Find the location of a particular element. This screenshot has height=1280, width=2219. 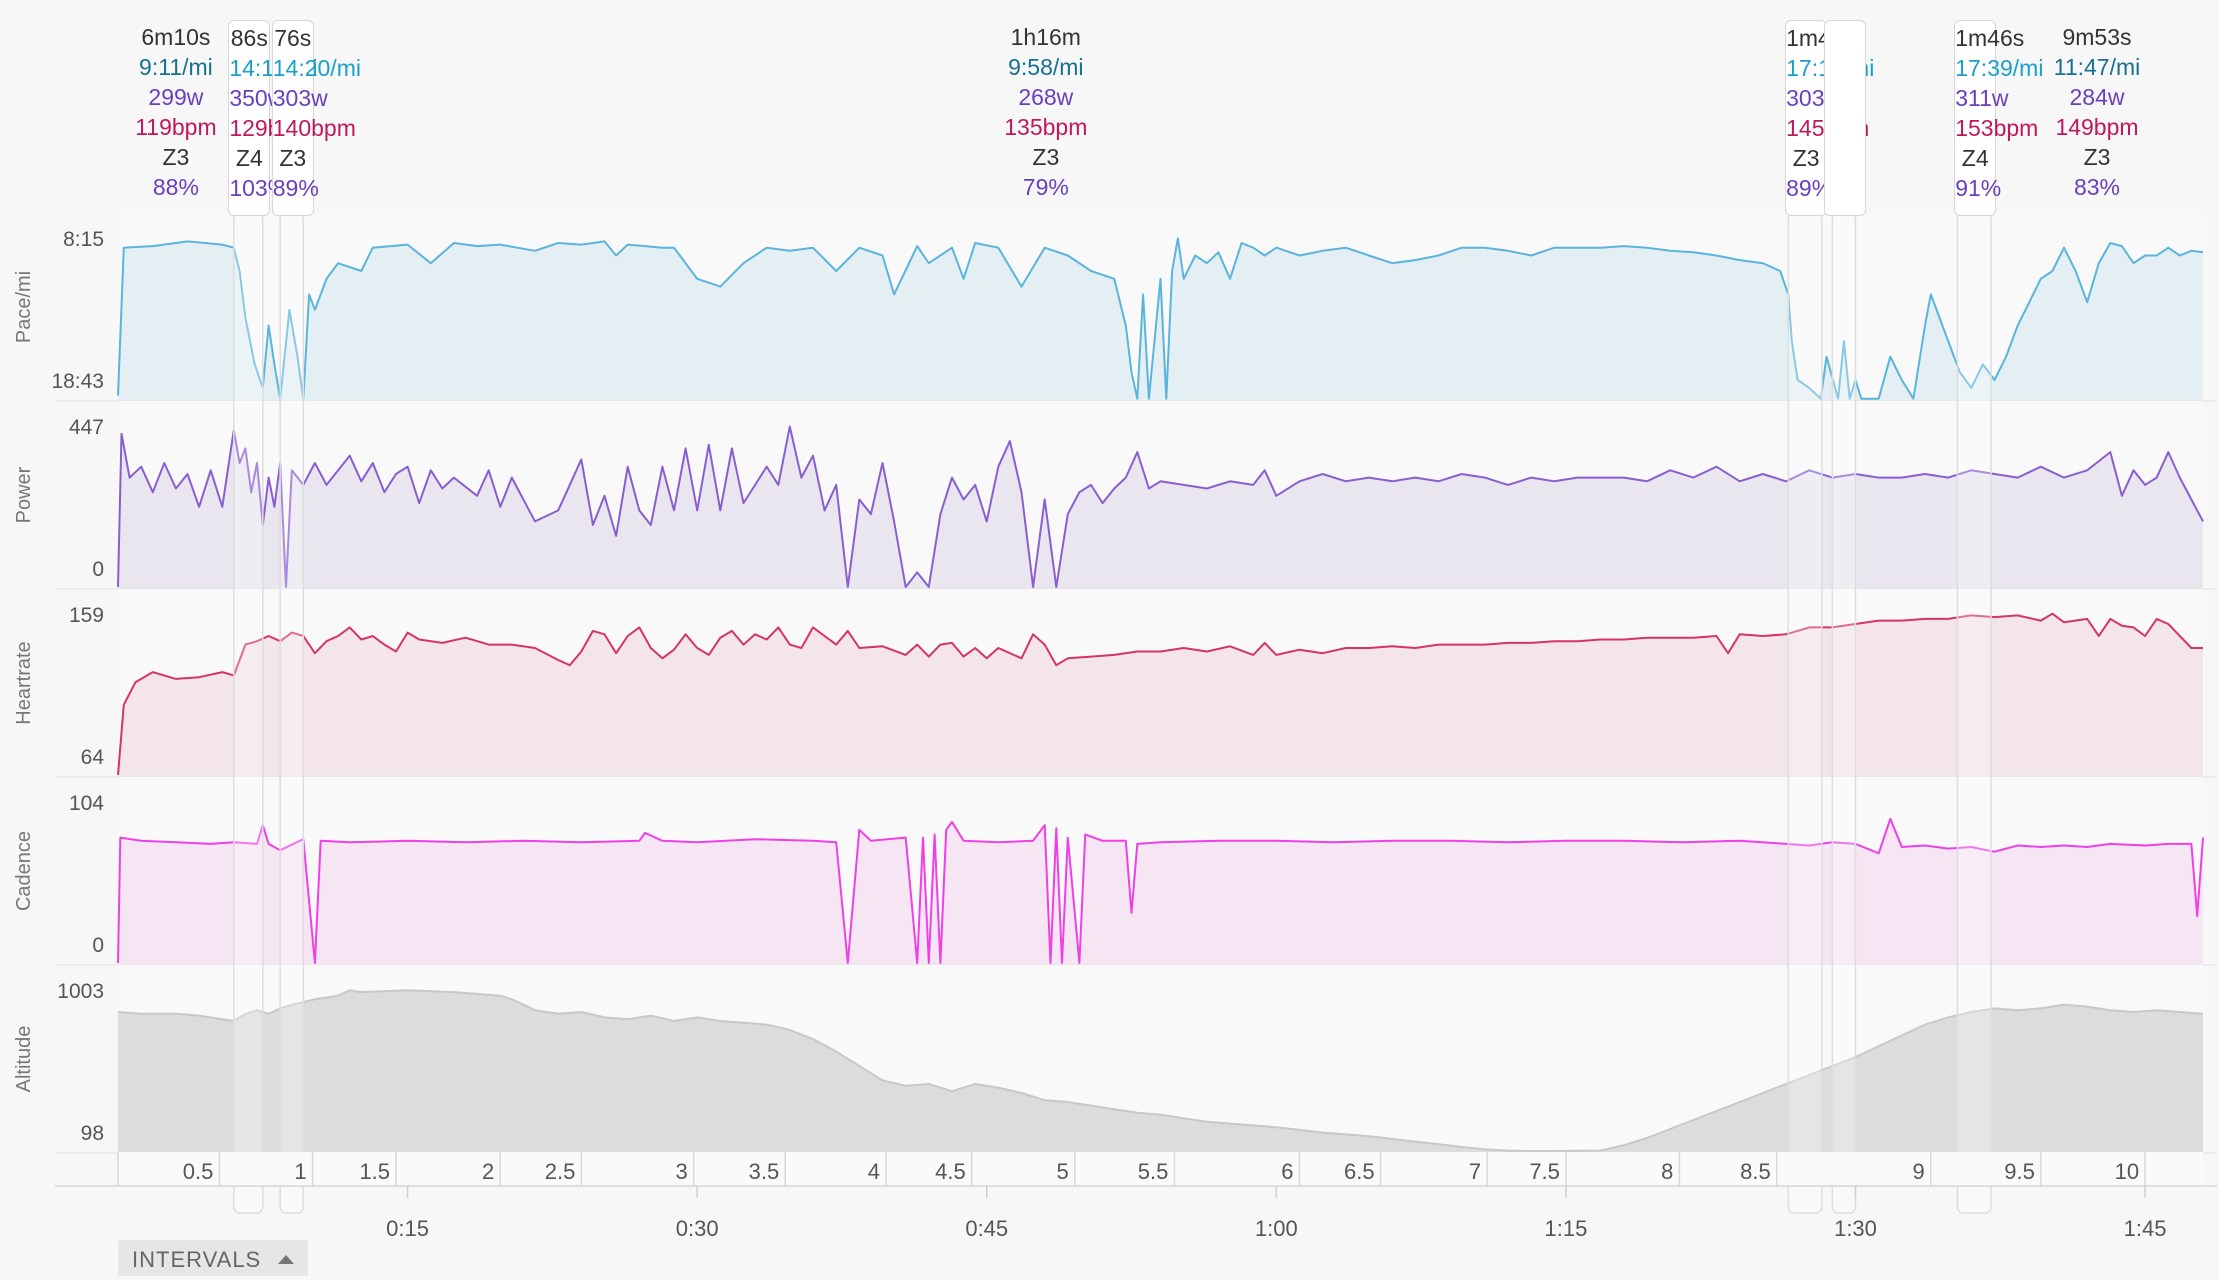

time-tick-label: 0:45 is located at coordinates (986, 1228).